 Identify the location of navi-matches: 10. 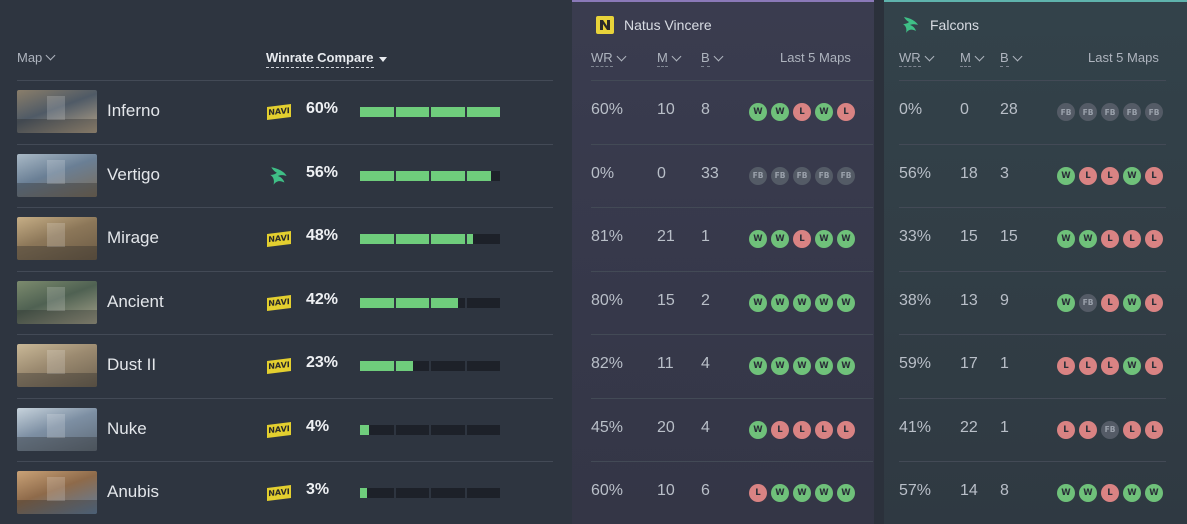
(666, 109).